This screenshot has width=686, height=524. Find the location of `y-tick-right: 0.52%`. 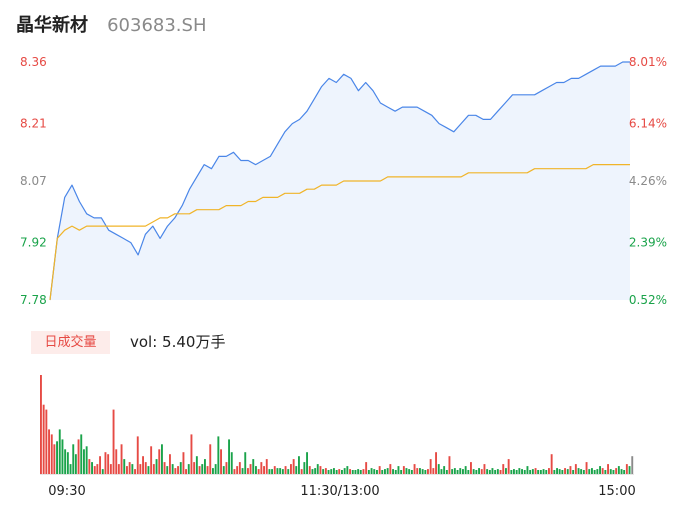

y-tick-right: 0.52% is located at coordinates (648, 300).